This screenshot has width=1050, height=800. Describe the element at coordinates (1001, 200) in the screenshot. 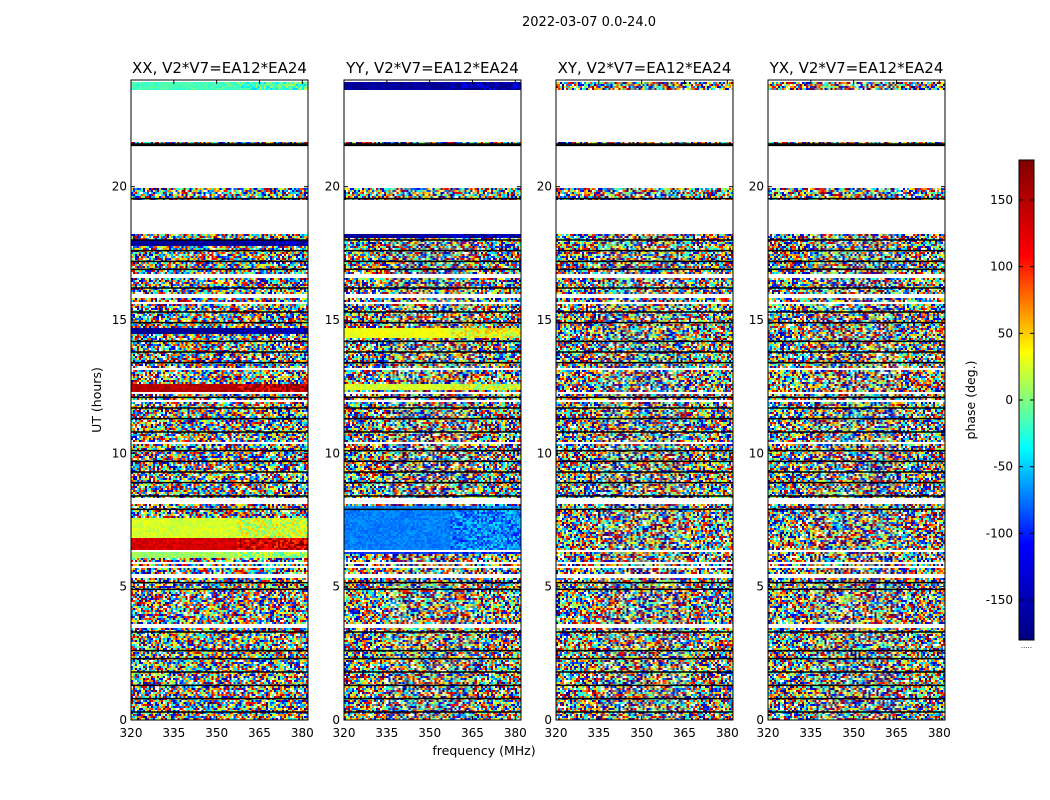

I see `colorbar-tick-label: 150` at that location.